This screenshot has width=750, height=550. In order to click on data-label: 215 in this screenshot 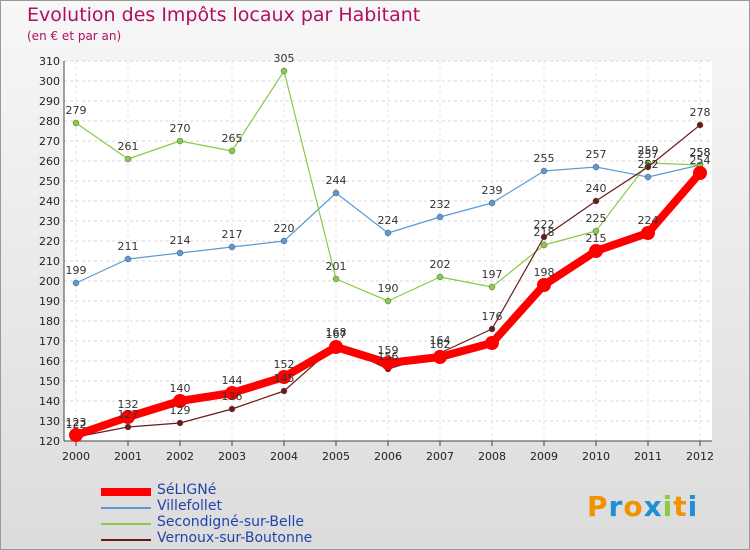, I will do `click(596, 238)`.